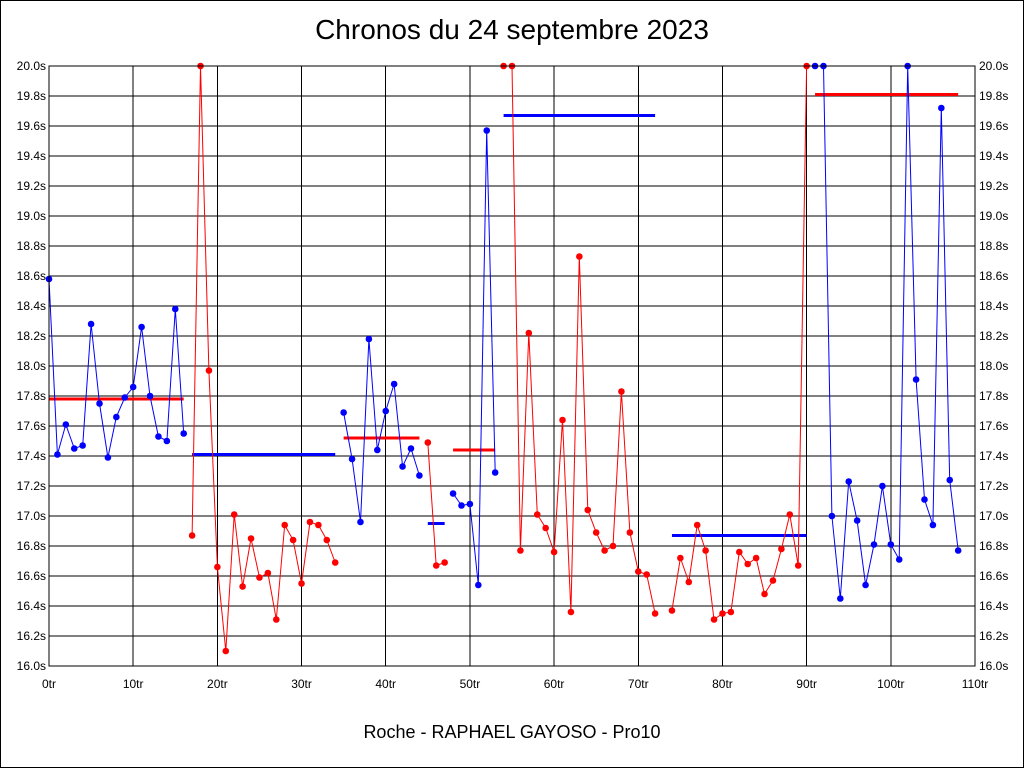 This screenshot has height=768, width=1024. Describe the element at coordinates (31, 336) in the screenshot. I see `y-tick-label-left: 18.2s` at that location.